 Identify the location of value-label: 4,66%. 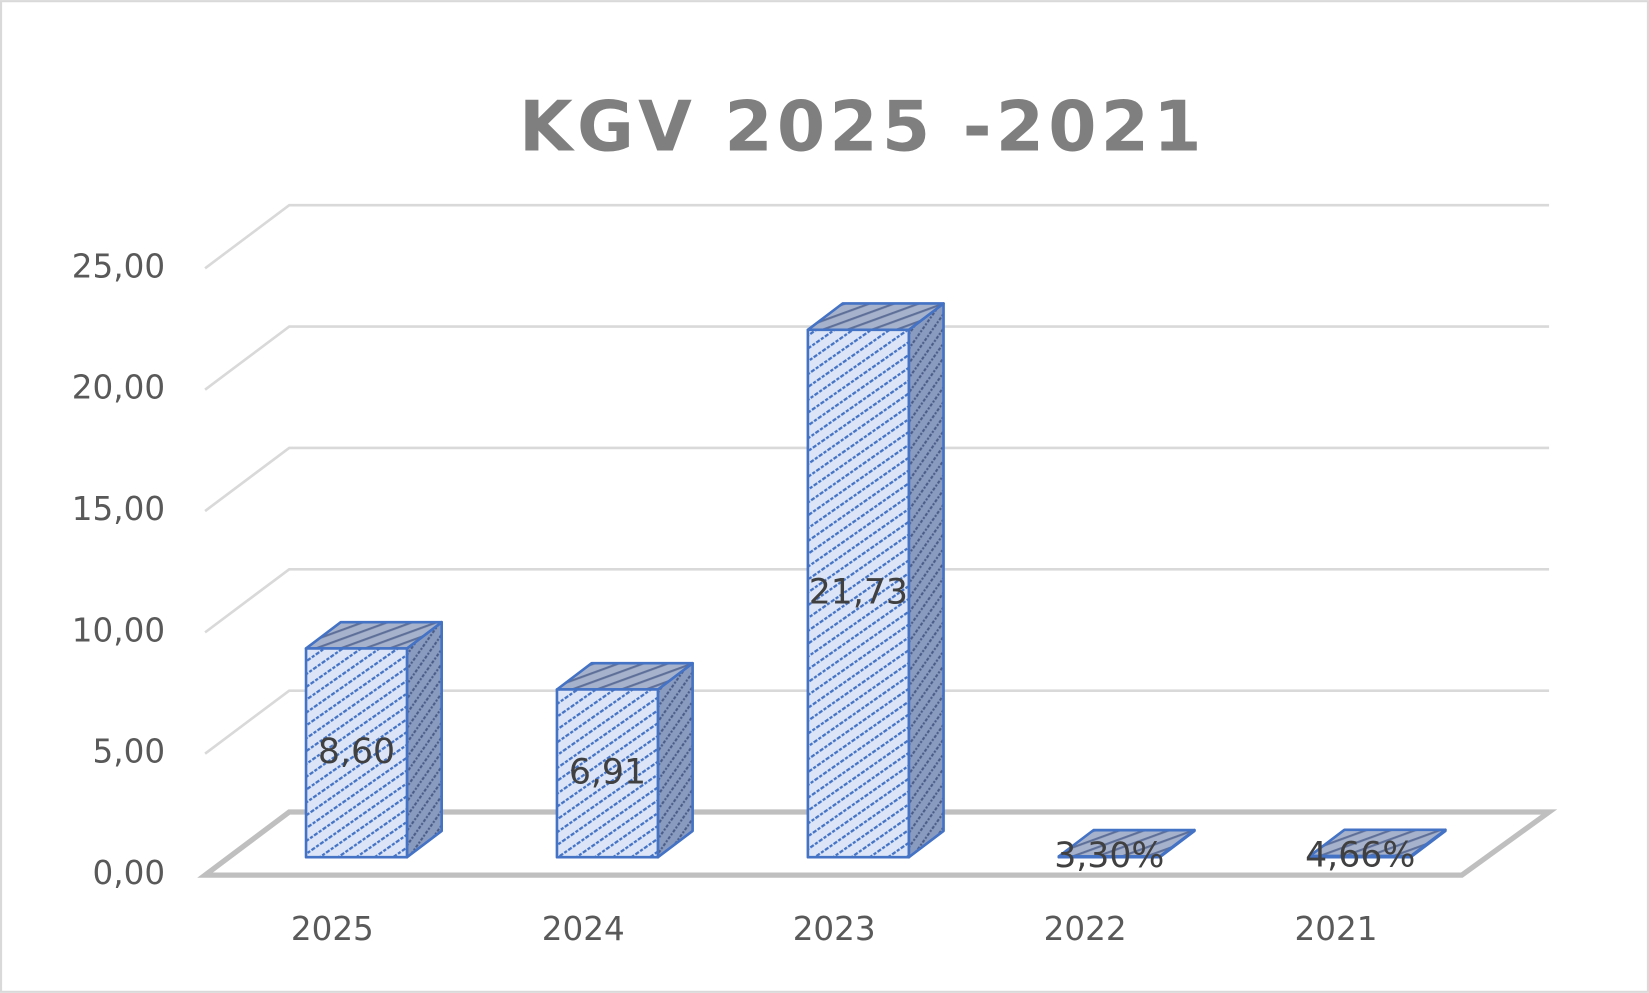
(1360, 856).